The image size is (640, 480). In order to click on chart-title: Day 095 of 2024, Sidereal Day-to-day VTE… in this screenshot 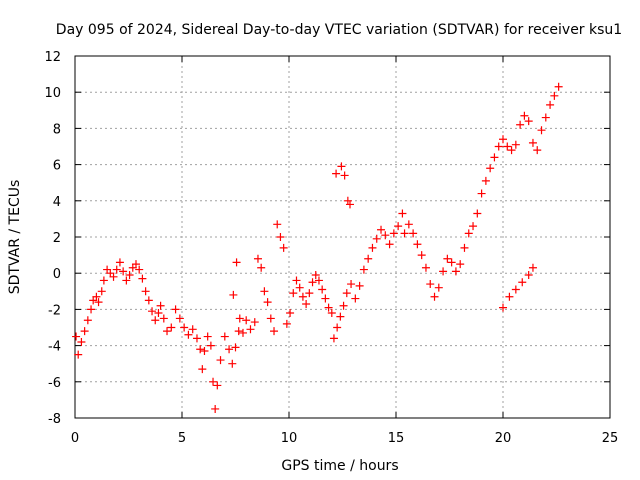, I will do `click(339, 30)`.